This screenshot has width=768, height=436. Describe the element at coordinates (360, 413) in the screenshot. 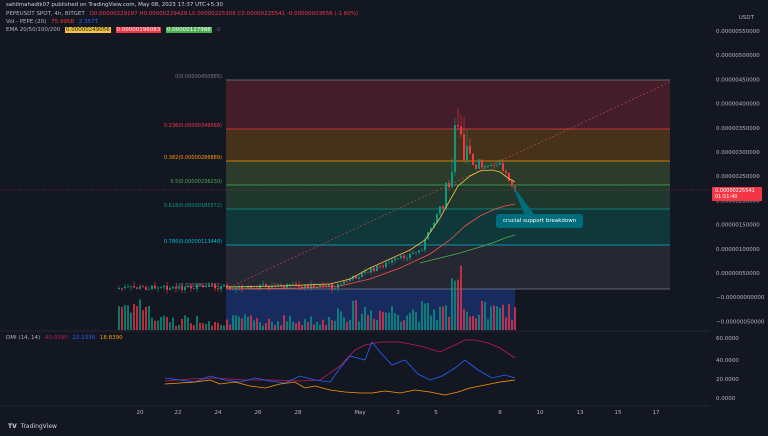

I see `time-axis-label: May` at that location.